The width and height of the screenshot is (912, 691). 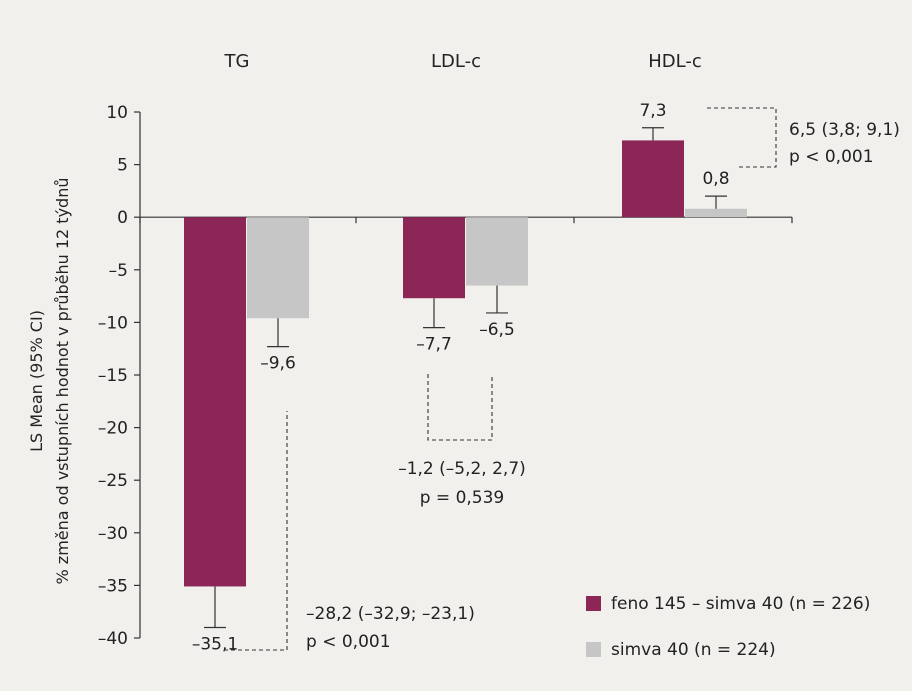 What do you see at coordinates (456, 61) in the screenshot?
I see `category-label: LDL-c` at bounding box center [456, 61].